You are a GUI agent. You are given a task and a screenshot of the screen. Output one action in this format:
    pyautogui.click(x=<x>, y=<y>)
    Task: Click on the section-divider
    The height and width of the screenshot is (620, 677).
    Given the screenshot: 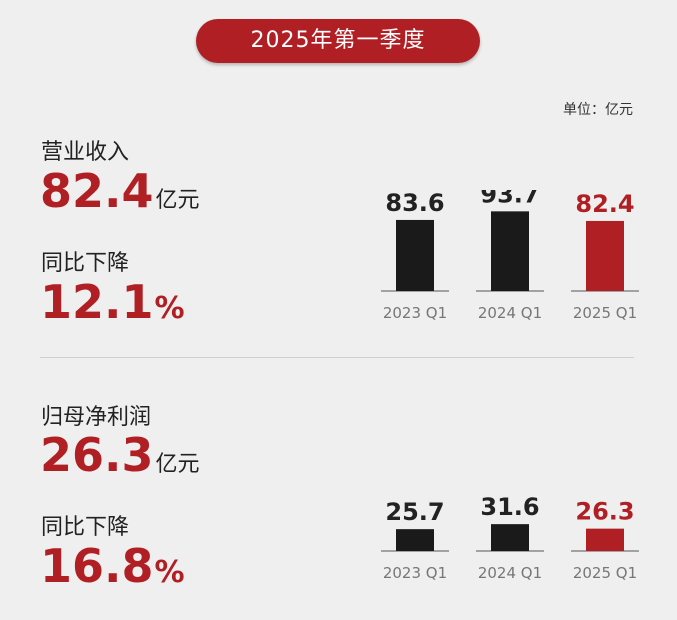 What is the action you would take?
    pyautogui.click(x=337, y=357)
    